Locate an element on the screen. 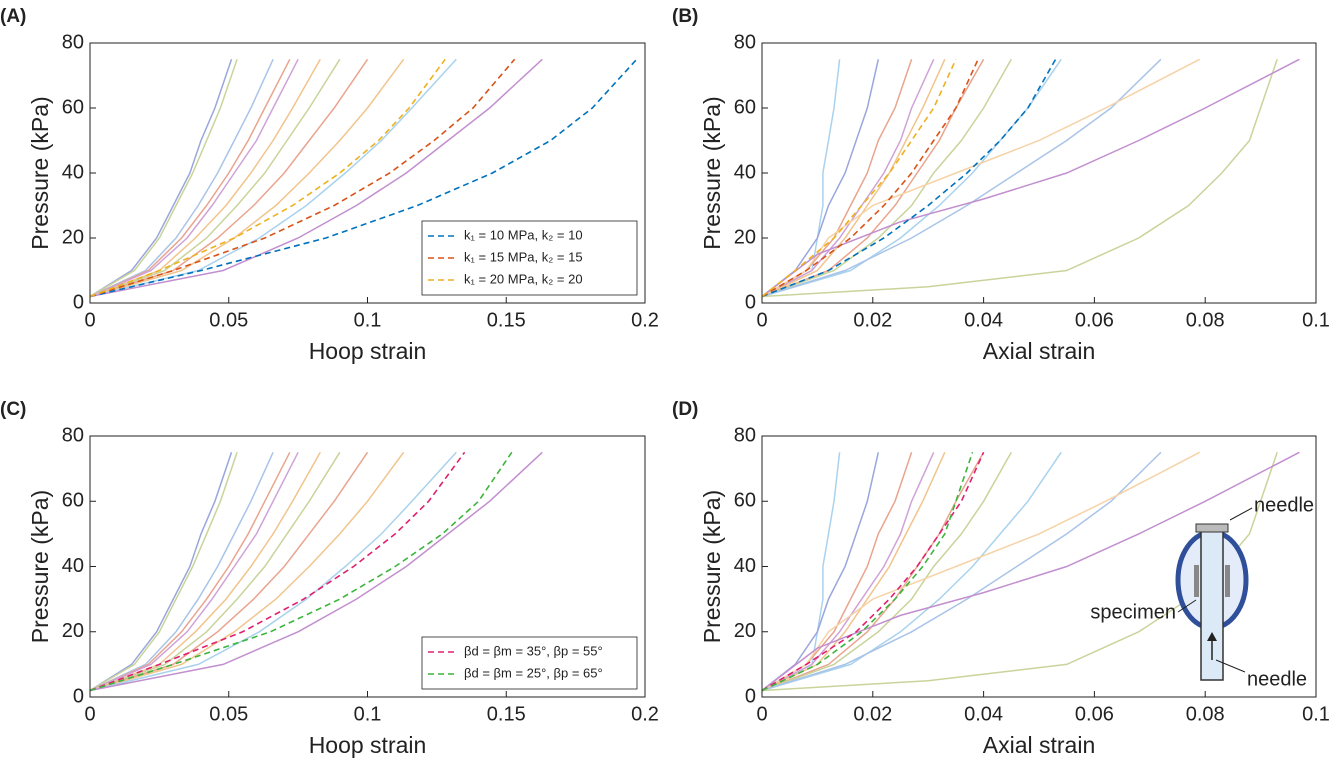 This screenshot has height=767, width=1340. needle-cap is located at coordinates (1212, 528).